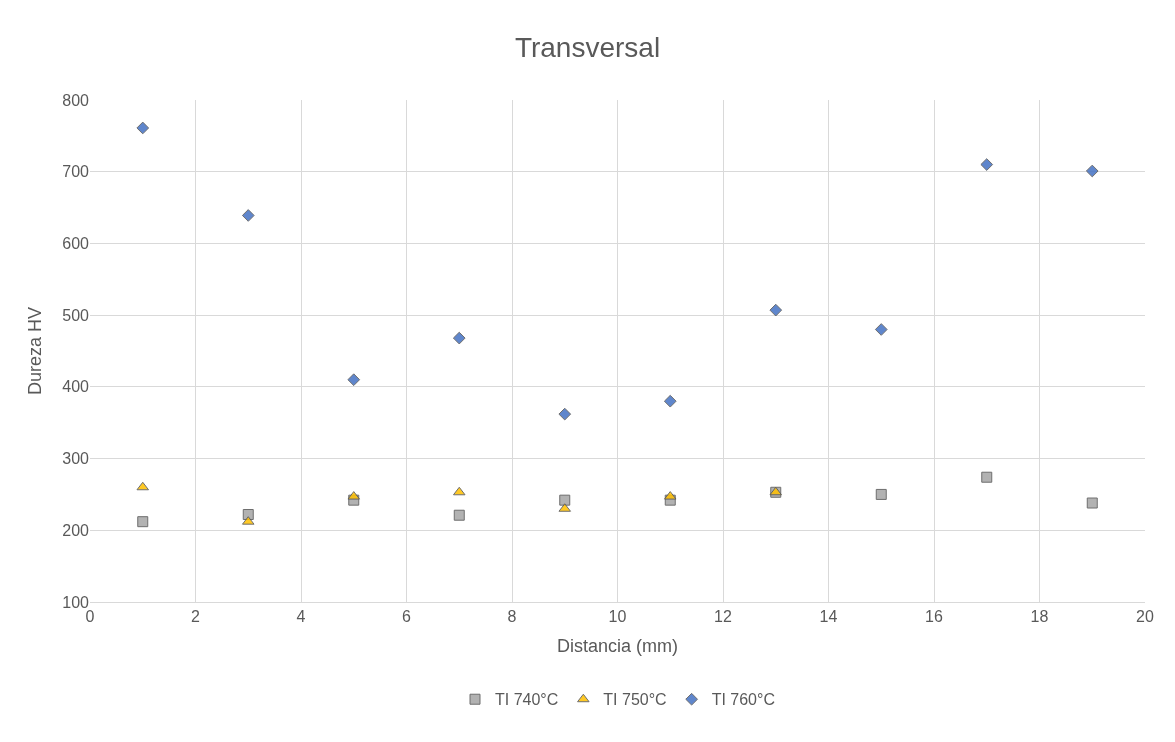 This screenshot has width=1175, height=742. What do you see at coordinates (635, 700) in the screenshot?
I see `legend-label: TI 750°C` at bounding box center [635, 700].